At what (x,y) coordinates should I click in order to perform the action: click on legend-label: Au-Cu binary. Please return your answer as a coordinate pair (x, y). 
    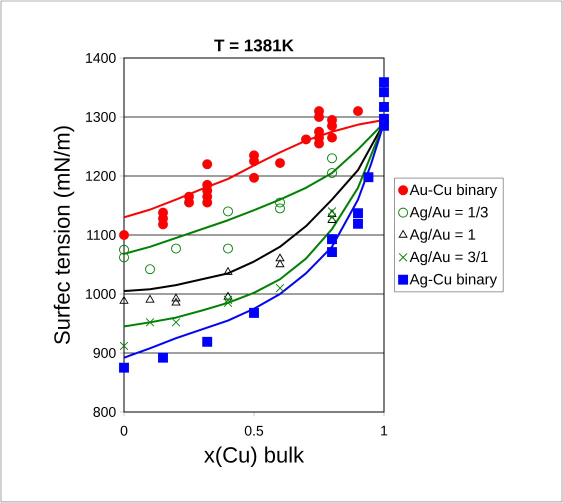
    Looking at the image, I should click on (454, 191).